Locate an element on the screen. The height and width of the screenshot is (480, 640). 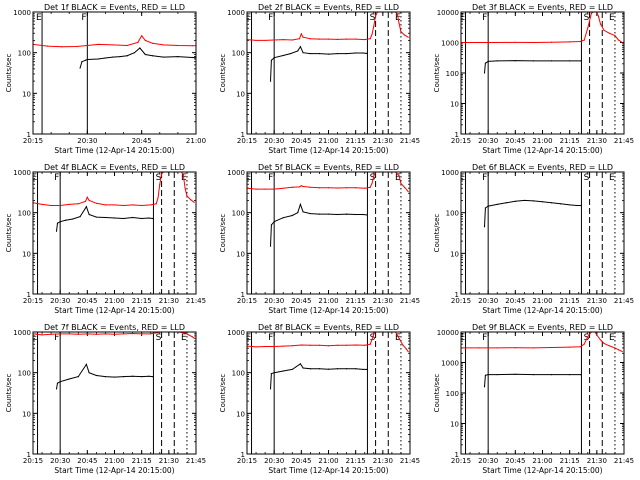
panel-frame is located at coordinates (114, 393).